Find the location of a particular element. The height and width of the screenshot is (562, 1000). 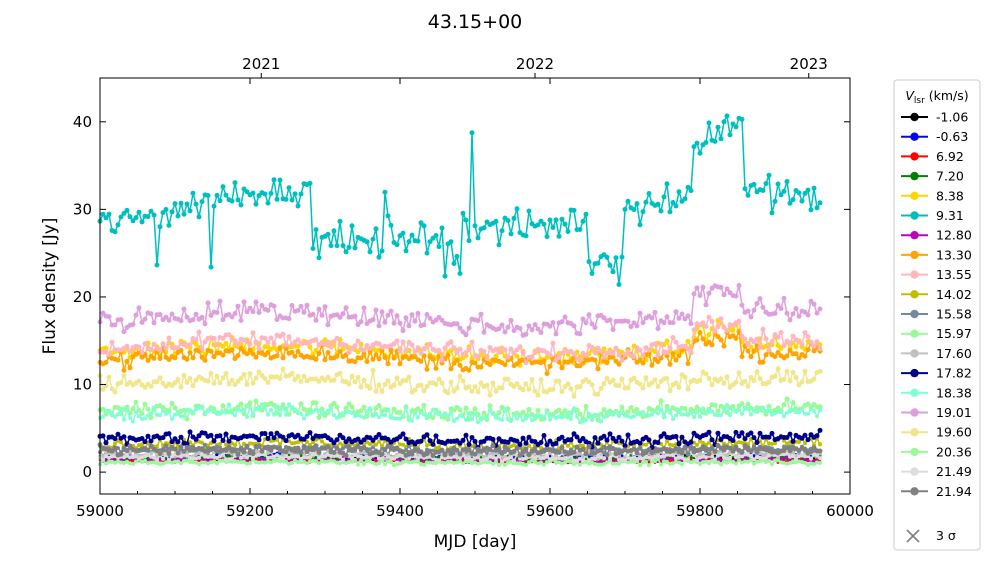

y-tick-label: 10 is located at coordinates (82, 385).